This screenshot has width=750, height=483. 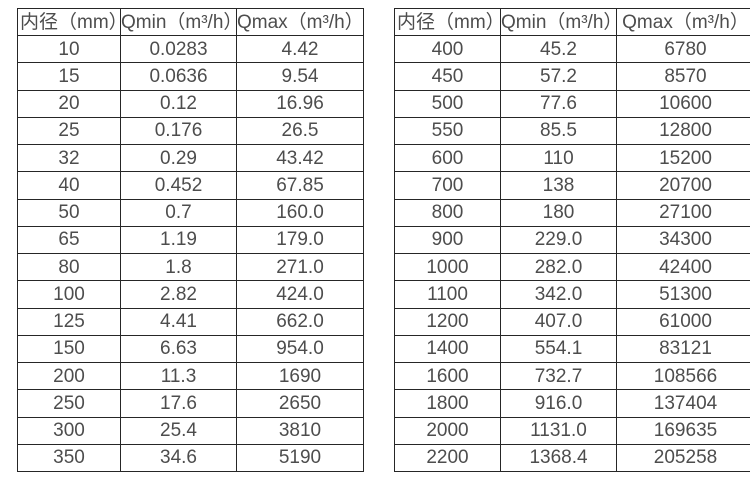 I want to click on table-cell: 342.0, so click(x=558, y=294).